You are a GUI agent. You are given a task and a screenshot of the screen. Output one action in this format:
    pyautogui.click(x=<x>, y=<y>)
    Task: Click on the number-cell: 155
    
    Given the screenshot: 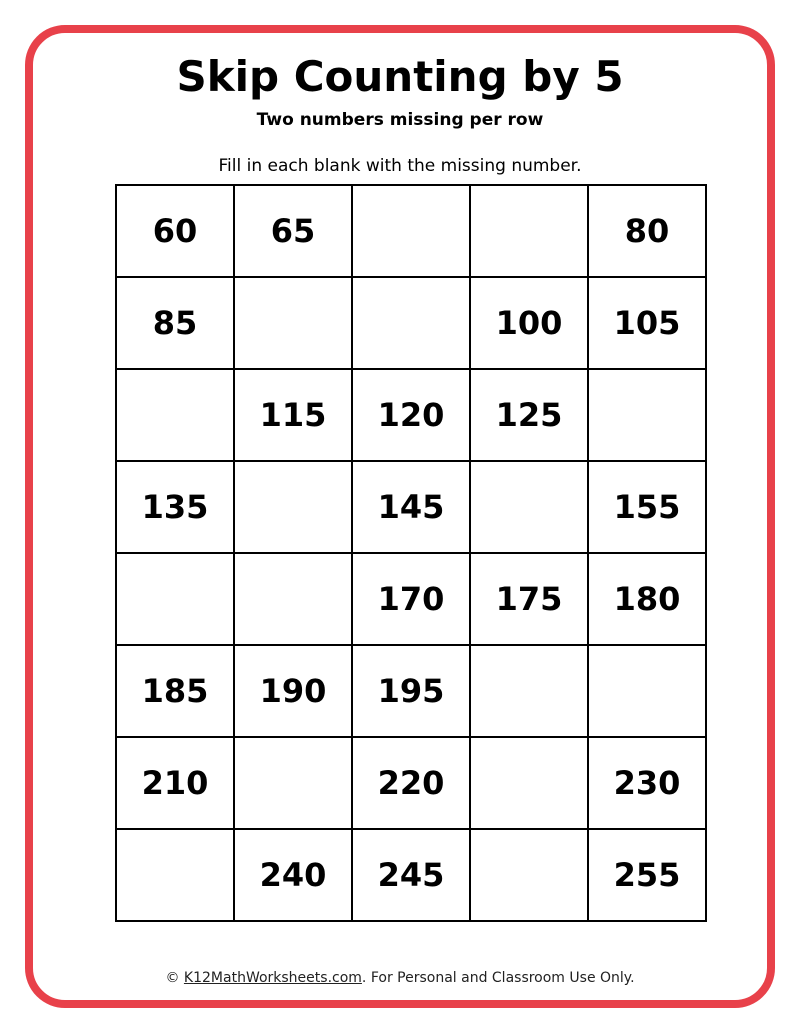 What is the action you would take?
    pyautogui.click(x=647, y=507)
    